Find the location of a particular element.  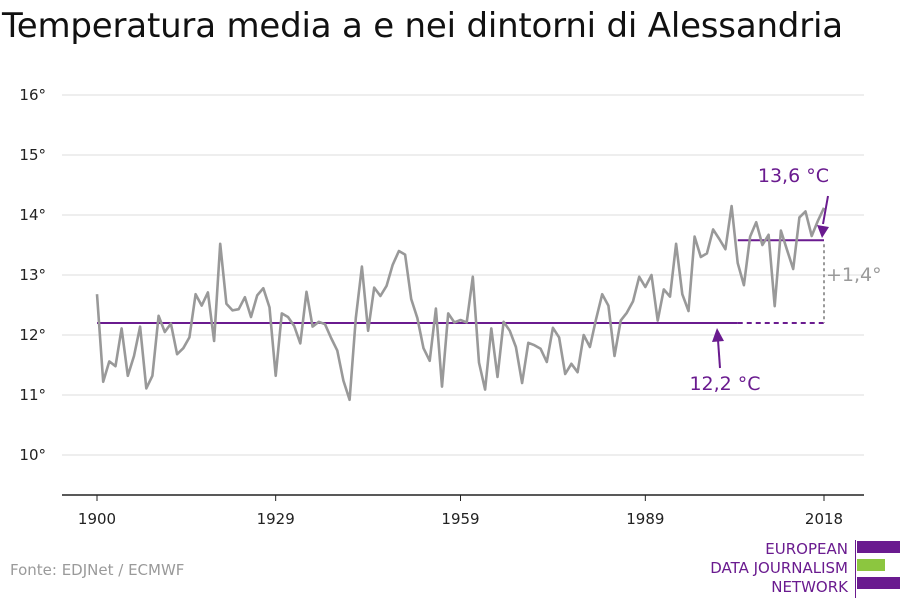

source-note: Fonte: EDJNet / ECMWF is located at coordinates (97, 570).